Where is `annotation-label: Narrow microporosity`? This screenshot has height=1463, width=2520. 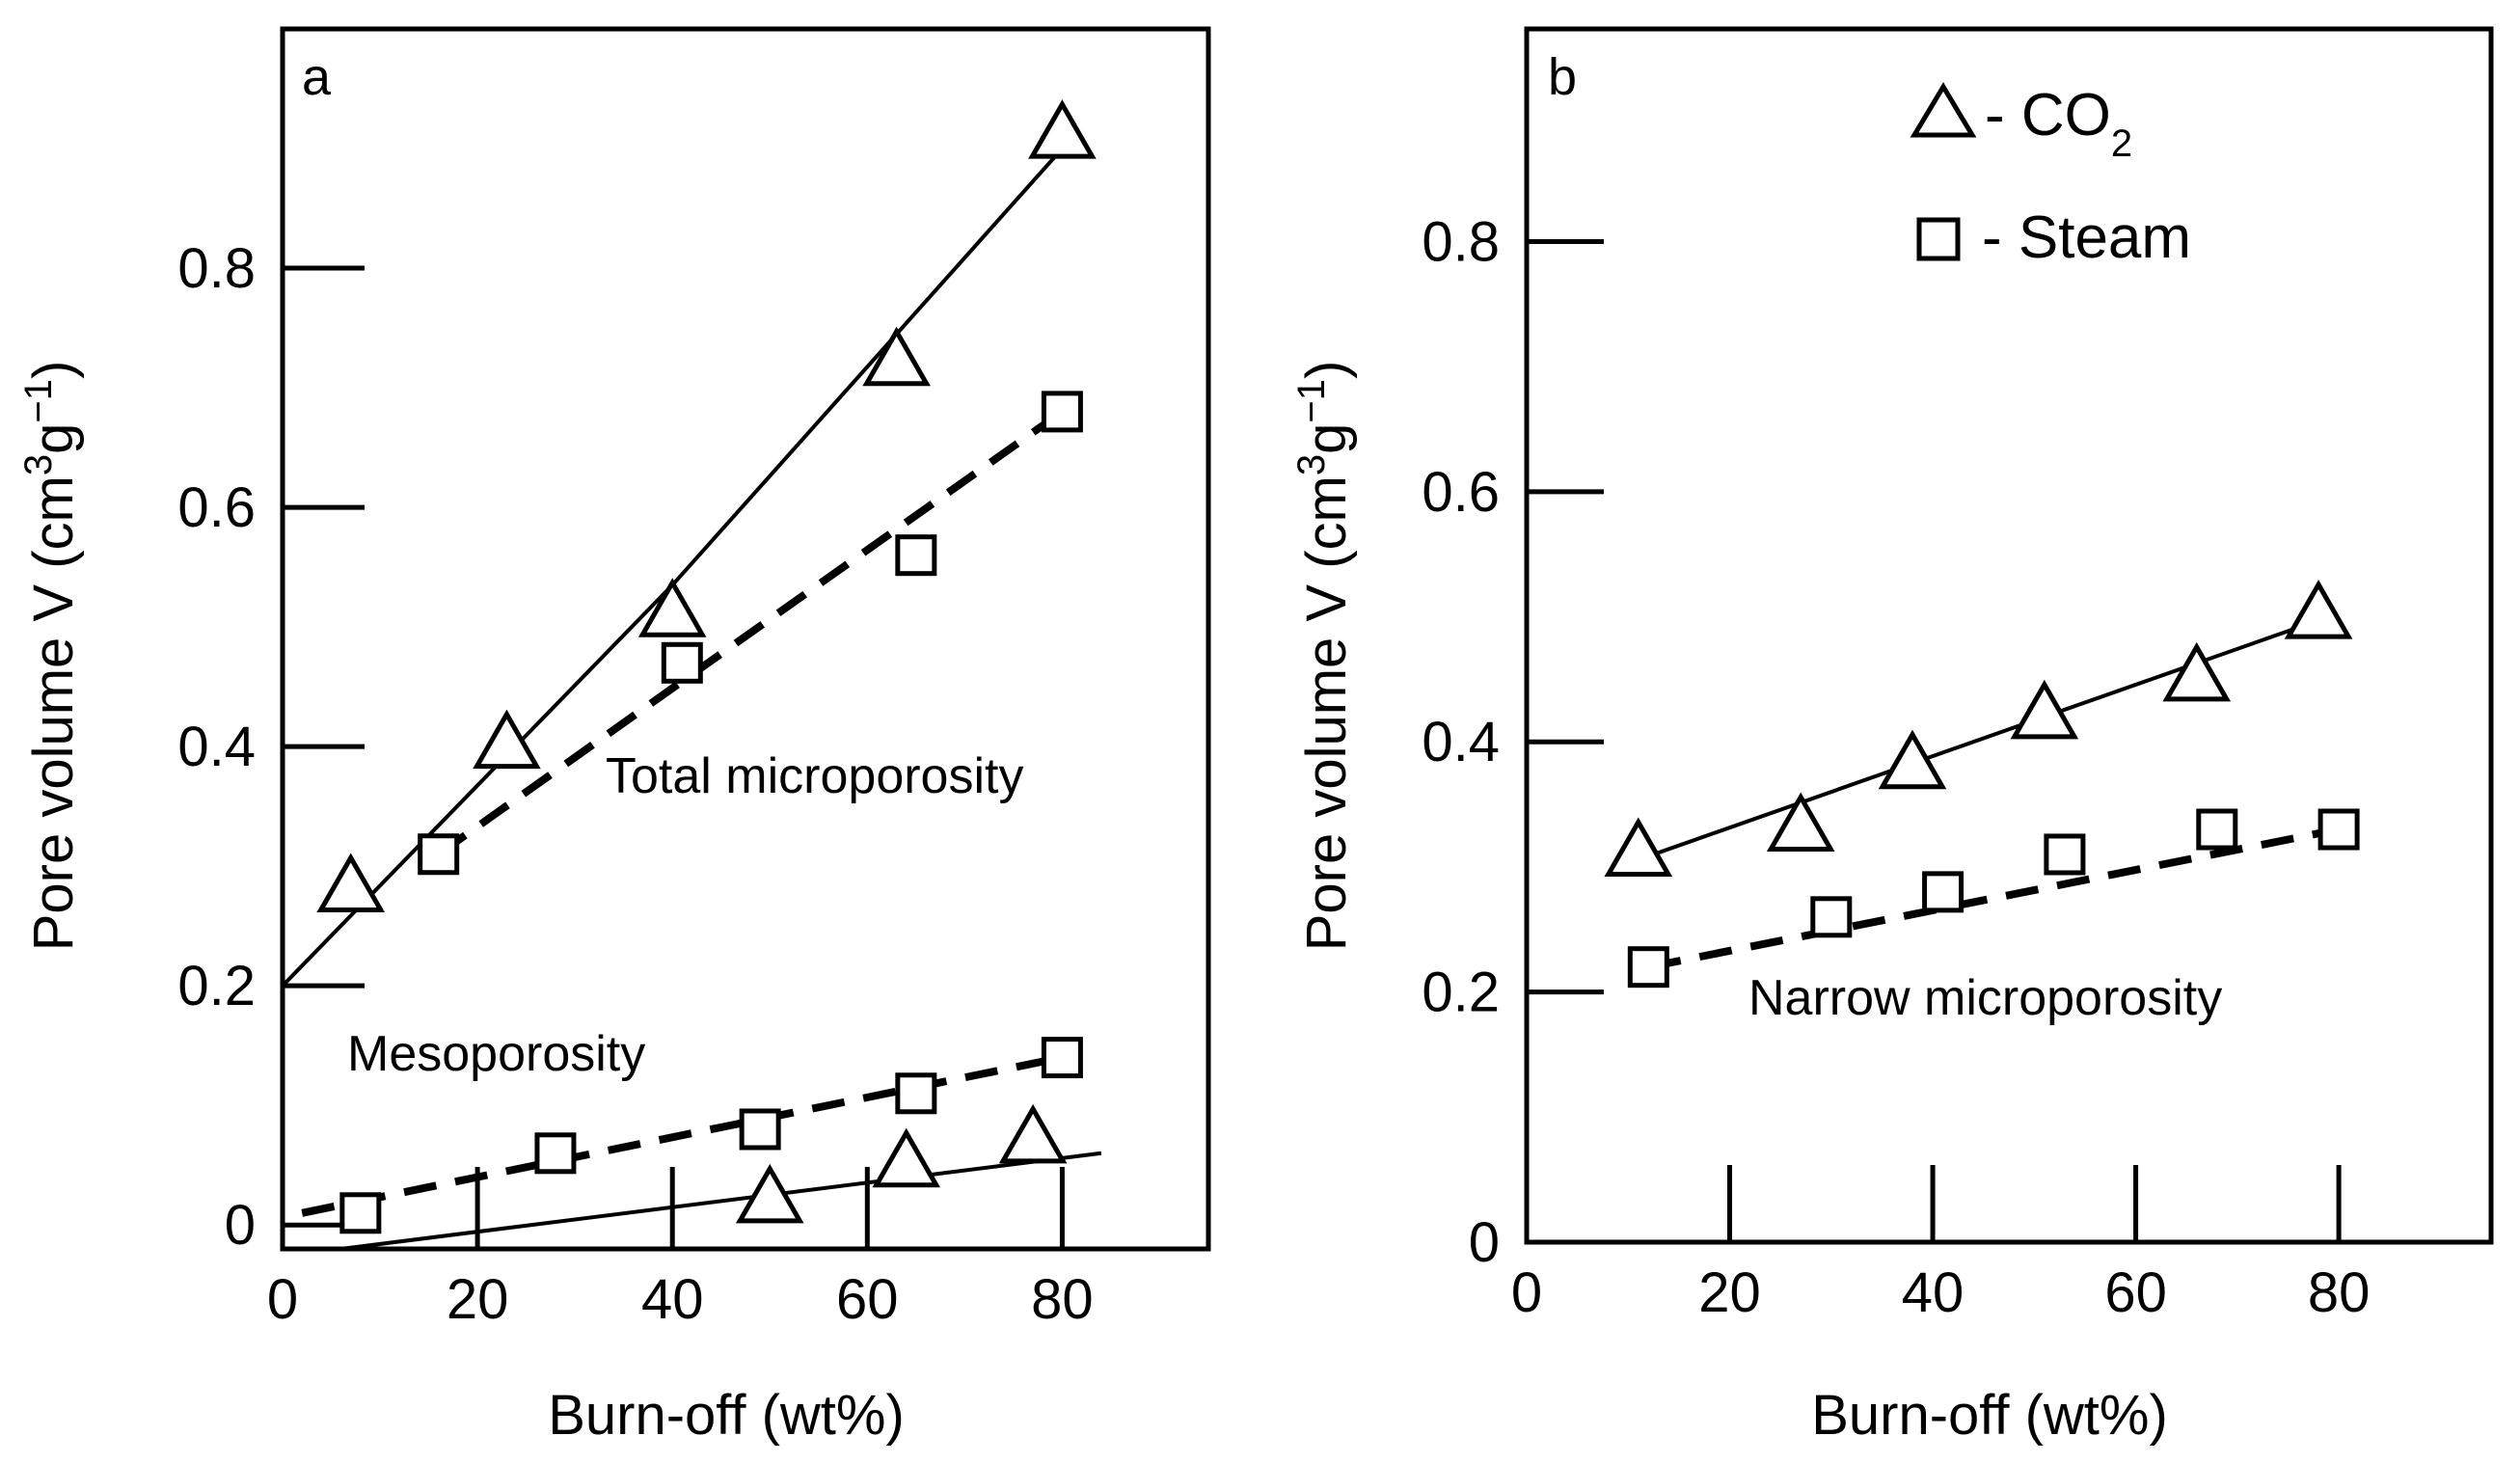
annotation-label: Narrow microporosity is located at coordinates (1985, 998).